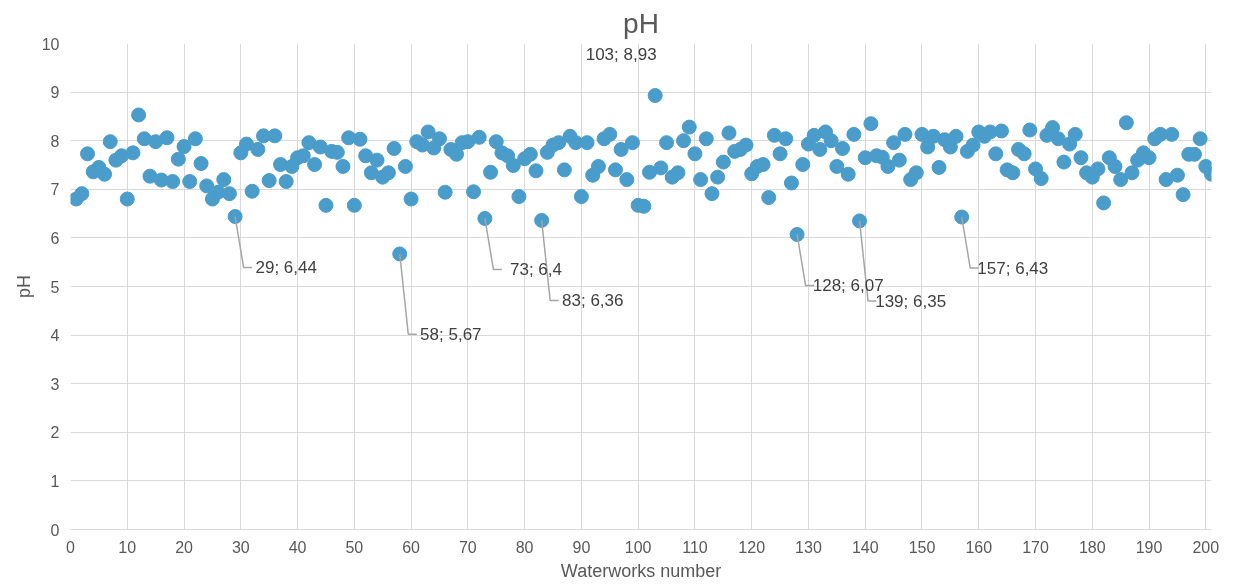  What do you see at coordinates (55, 530) in the screenshot?
I see `y-tick-label: 0` at bounding box center [55, 530].